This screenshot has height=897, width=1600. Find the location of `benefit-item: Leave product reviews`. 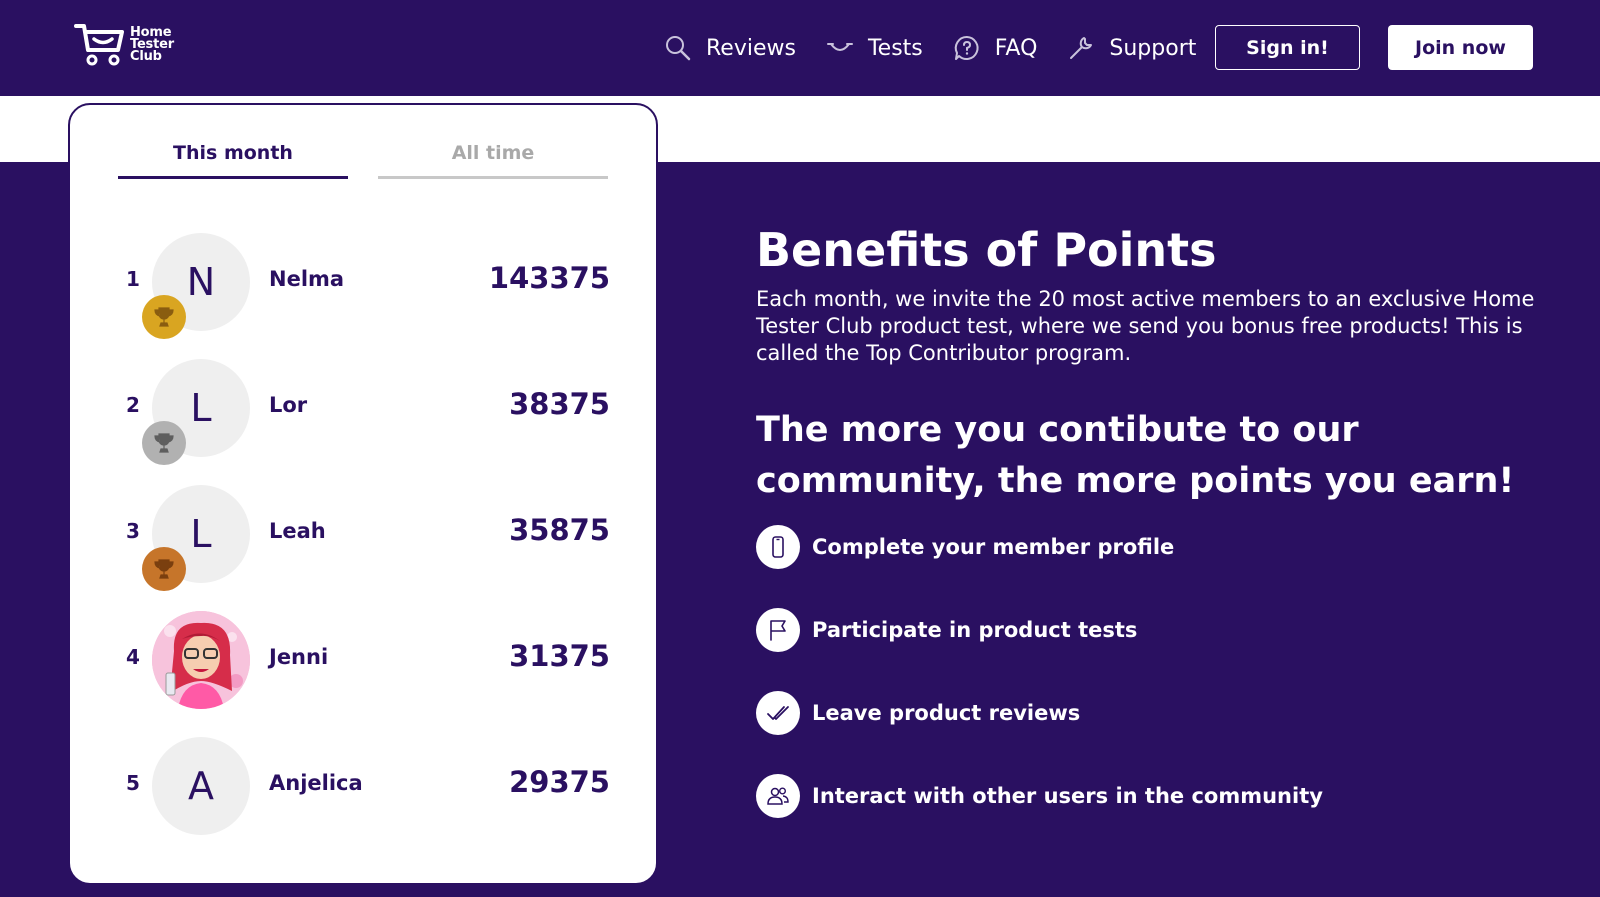

benefit-item: Leave product reviews is located at coordinates (1151, 713).